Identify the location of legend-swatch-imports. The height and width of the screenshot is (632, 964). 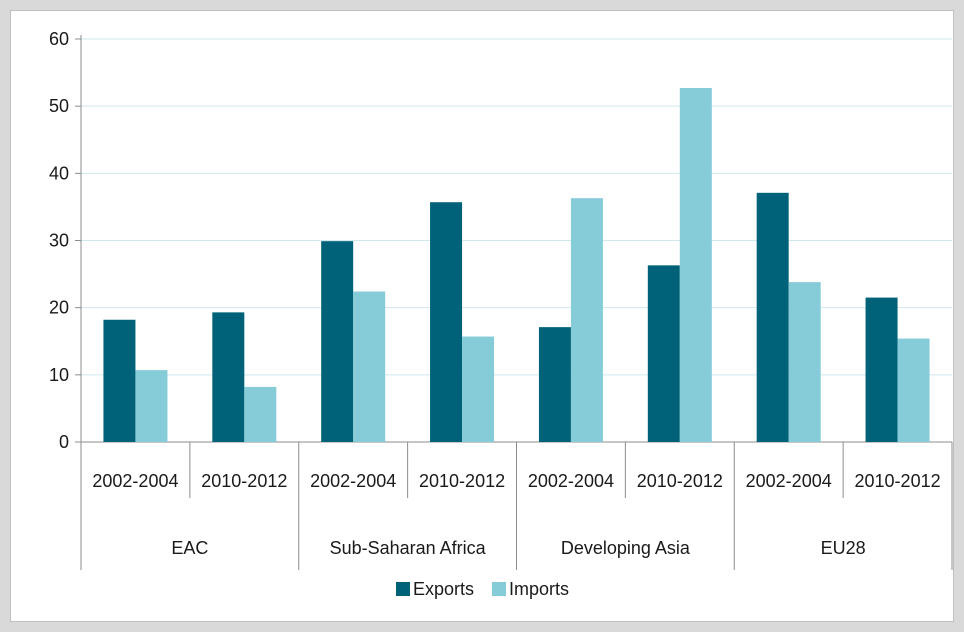
(499, 589).